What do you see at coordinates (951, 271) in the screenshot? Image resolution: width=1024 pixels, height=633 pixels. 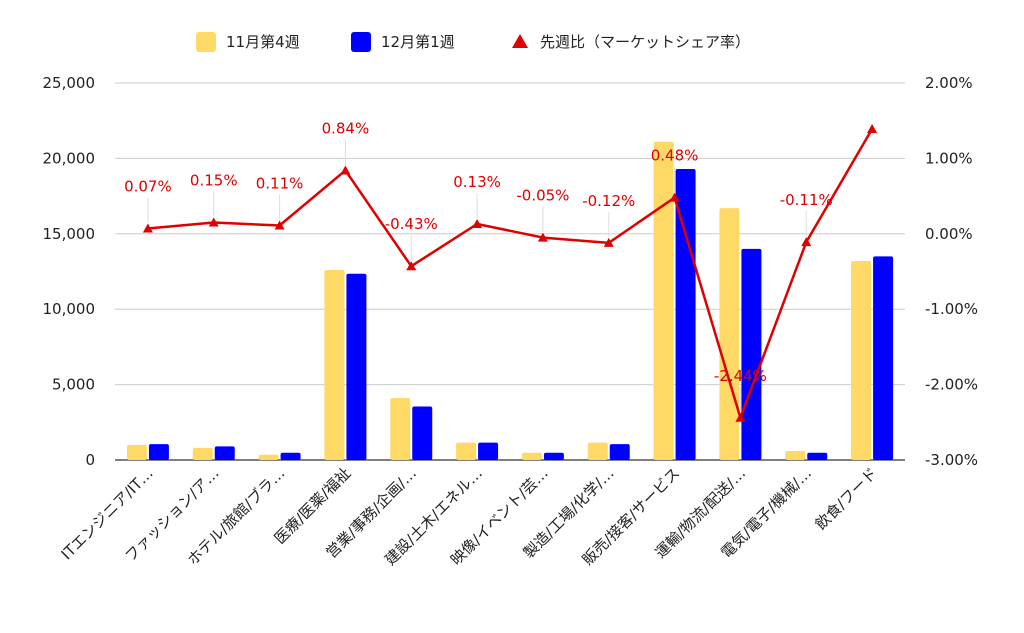 I see `right-axis: -3.00% -2.00% -1.00% 0.00% 1.00% 2.00%` at bounding box center [951, 271].